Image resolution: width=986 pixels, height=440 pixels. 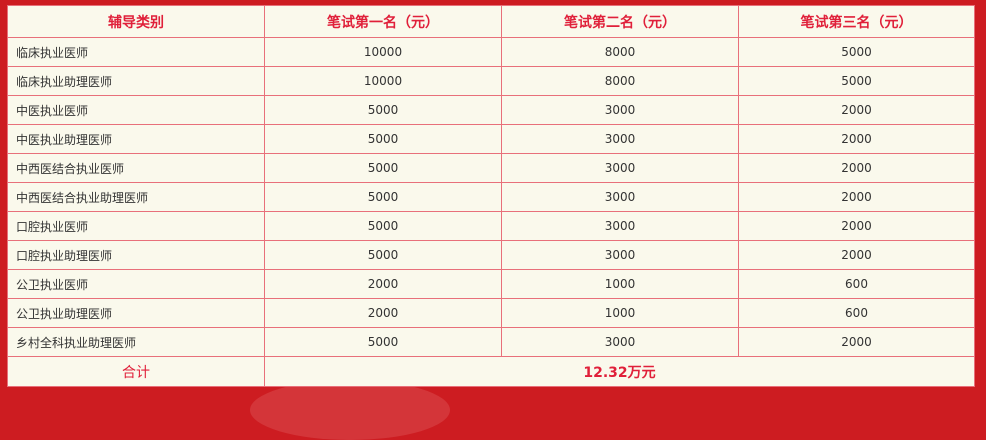 I want to click on category-cell: 中医执业医师, so click(x=136, y=110).